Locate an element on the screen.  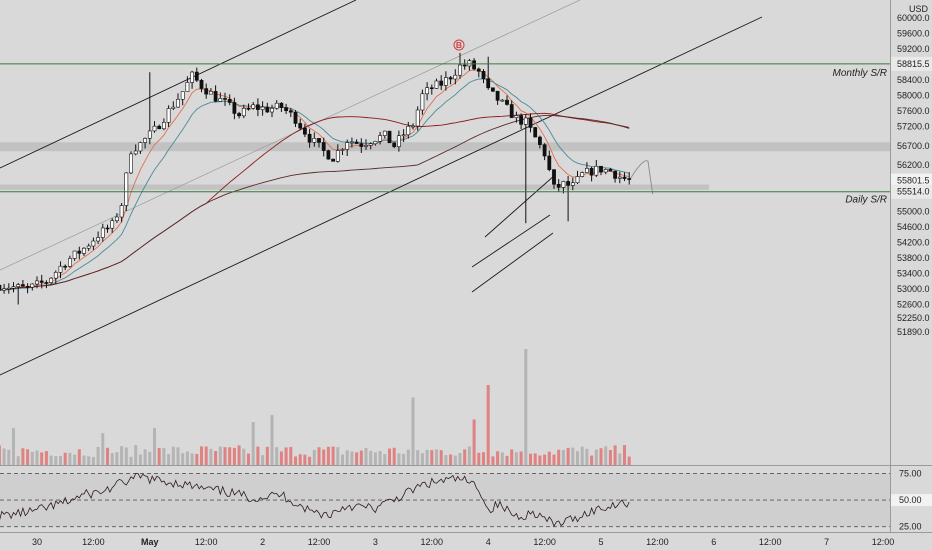
rsi-line is located at coordinates (315, 500).